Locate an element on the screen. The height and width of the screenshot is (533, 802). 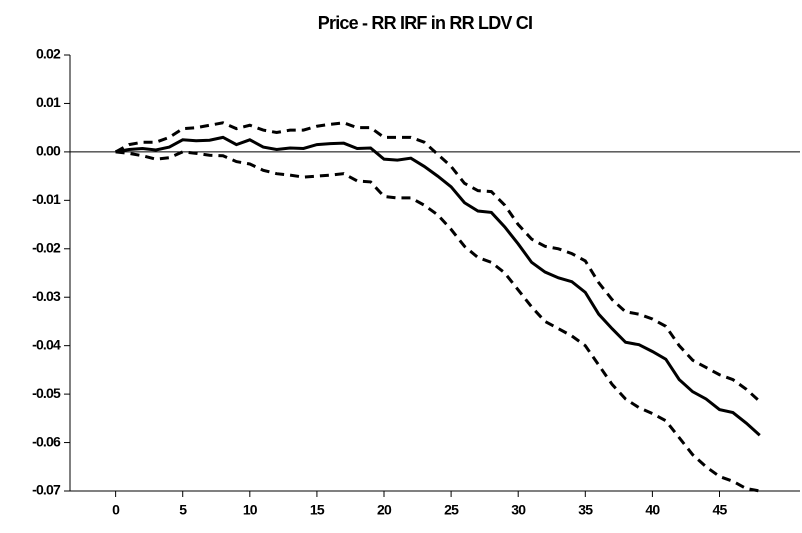
y-tick-label: -0.05 is located at coordinates (46, 393).